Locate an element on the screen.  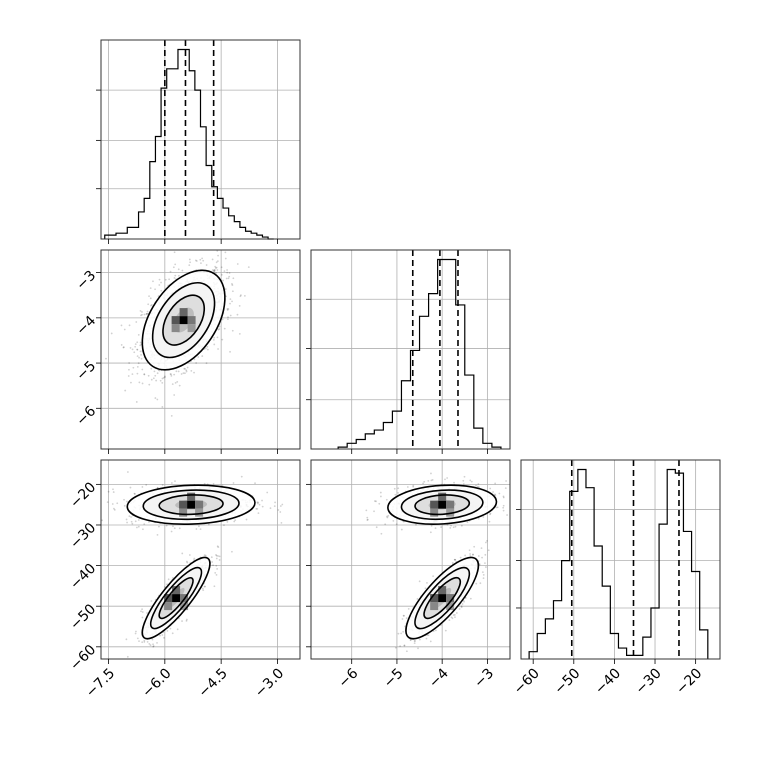
hist-panel-2-xtick-label-1: −50 is located at coordinates (567, 681).